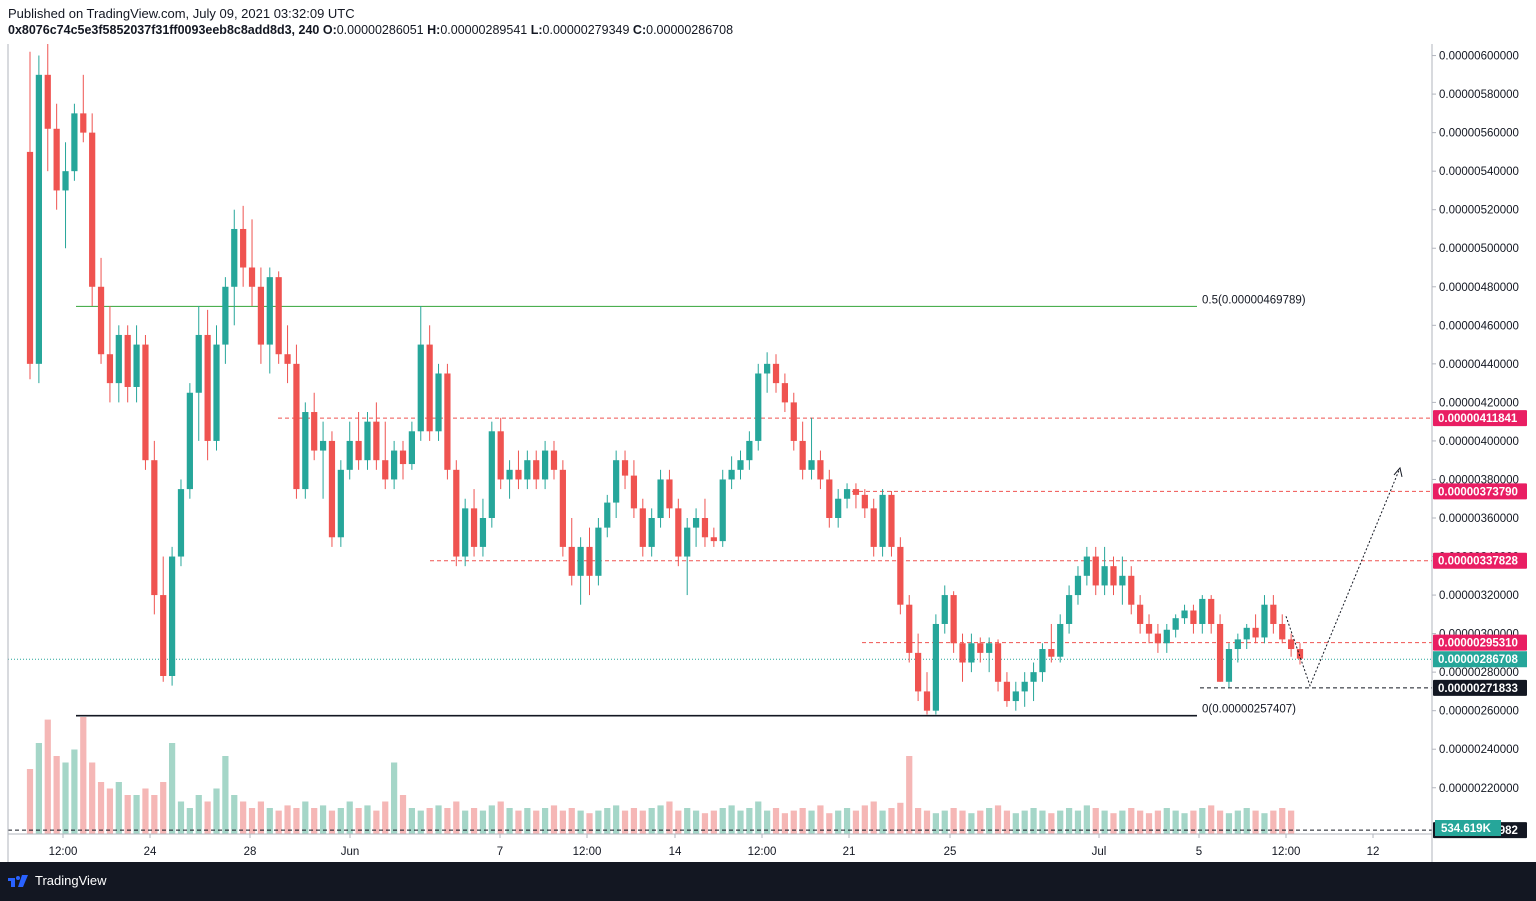  What do you see at coordinates (1479, 789) in the screenshot?
I see `price-axis-label: 0.00000220000` at bounding box center [1479, 789].